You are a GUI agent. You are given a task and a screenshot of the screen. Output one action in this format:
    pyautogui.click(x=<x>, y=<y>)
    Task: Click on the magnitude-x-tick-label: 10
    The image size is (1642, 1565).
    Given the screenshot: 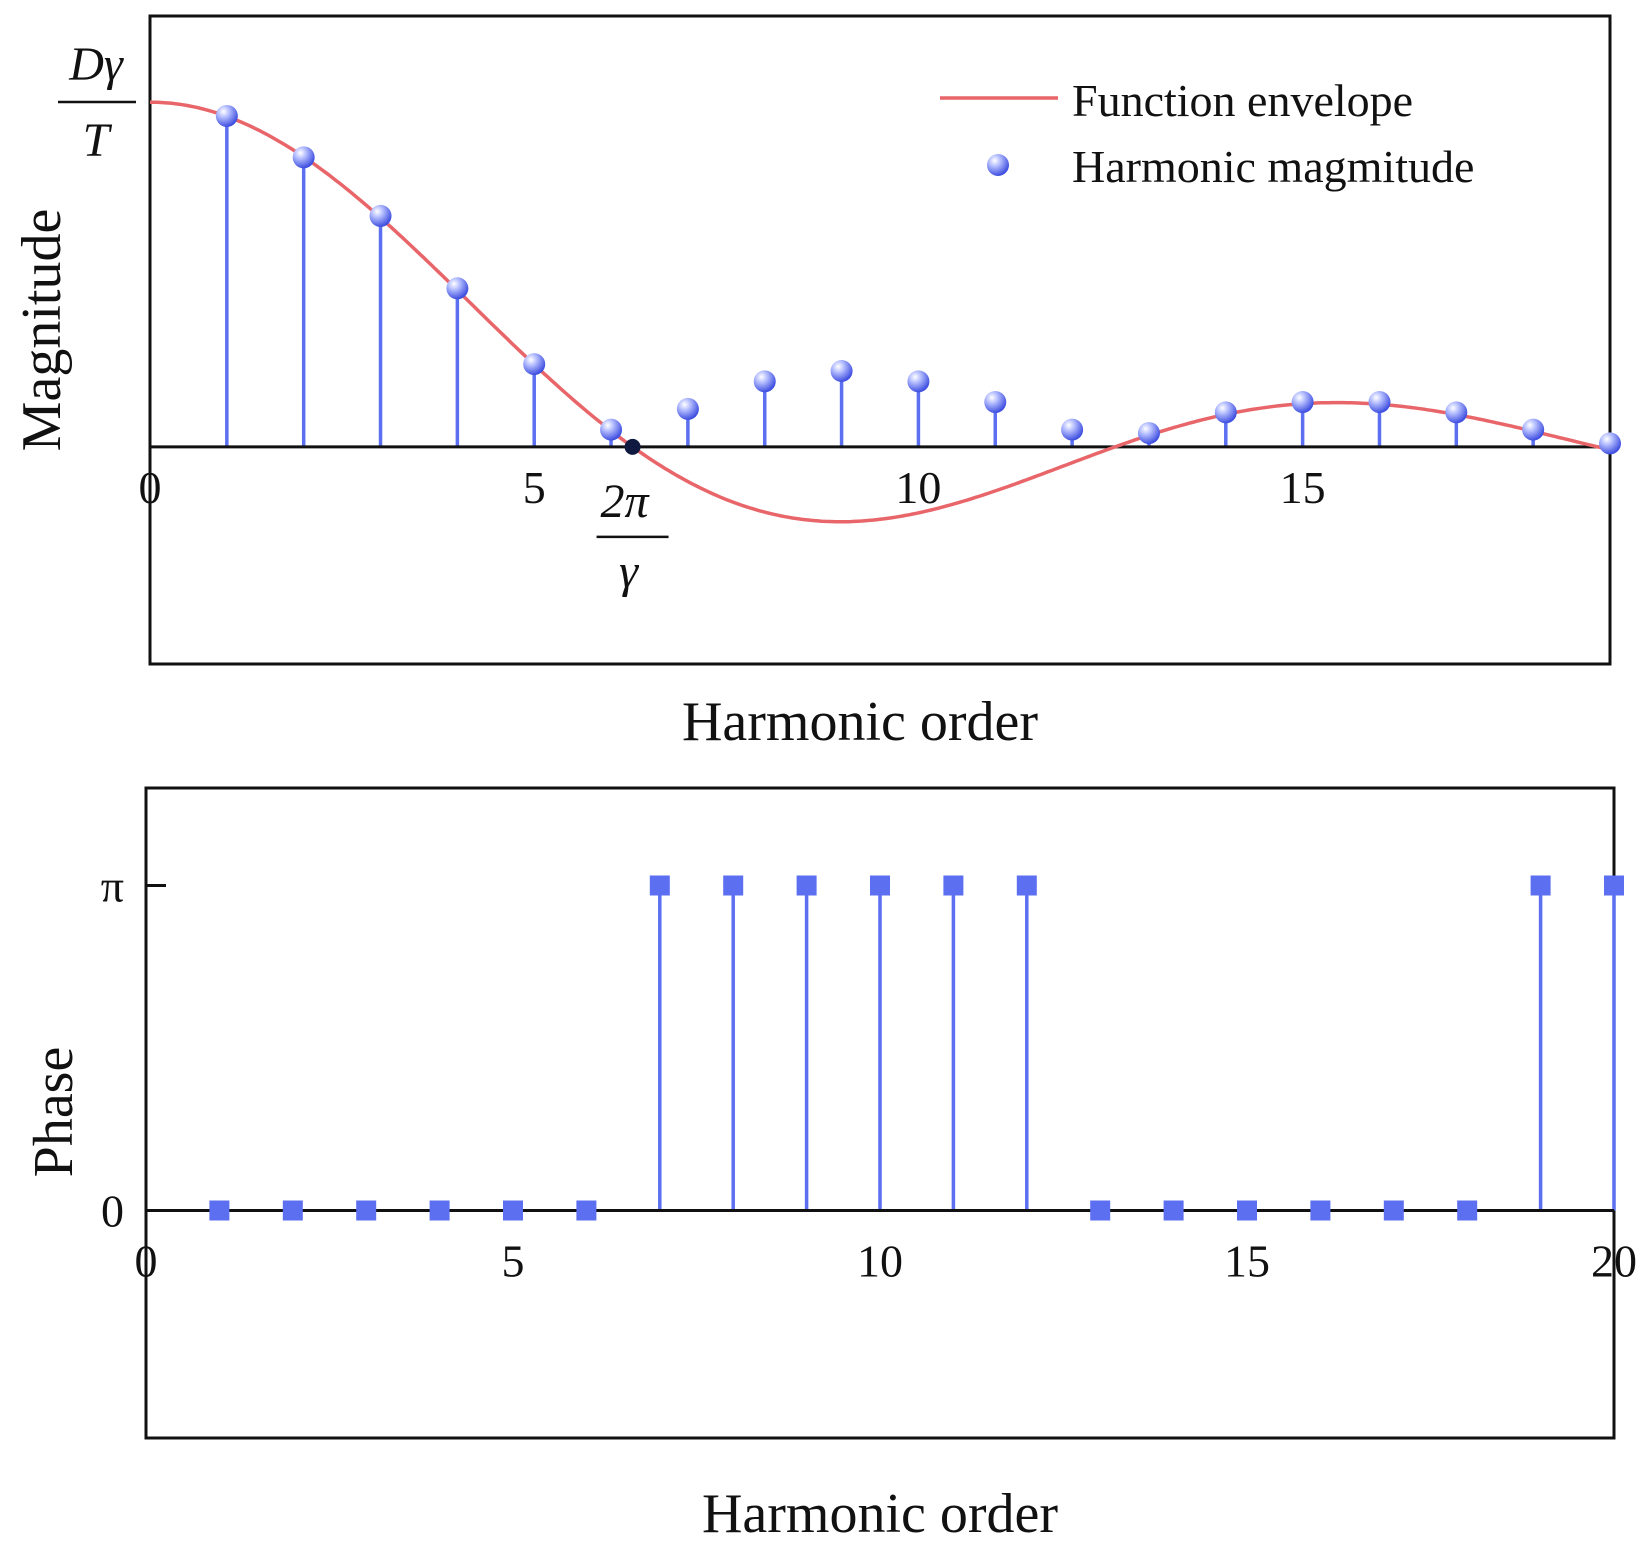 What is the action you would take?
    pyautogui.click(x=918, y=487)
    